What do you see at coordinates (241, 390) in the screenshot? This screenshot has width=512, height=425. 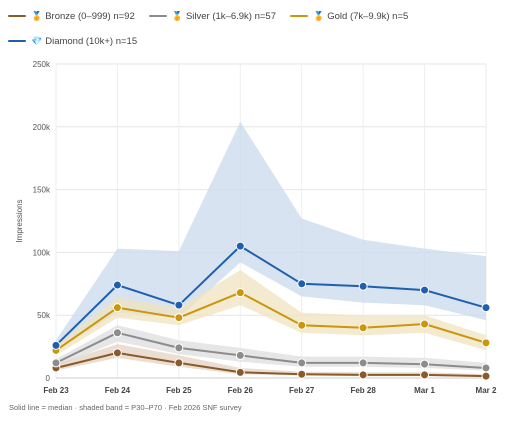 I see `x-tick-label: Feb 26` at bounding box center [241, 390].